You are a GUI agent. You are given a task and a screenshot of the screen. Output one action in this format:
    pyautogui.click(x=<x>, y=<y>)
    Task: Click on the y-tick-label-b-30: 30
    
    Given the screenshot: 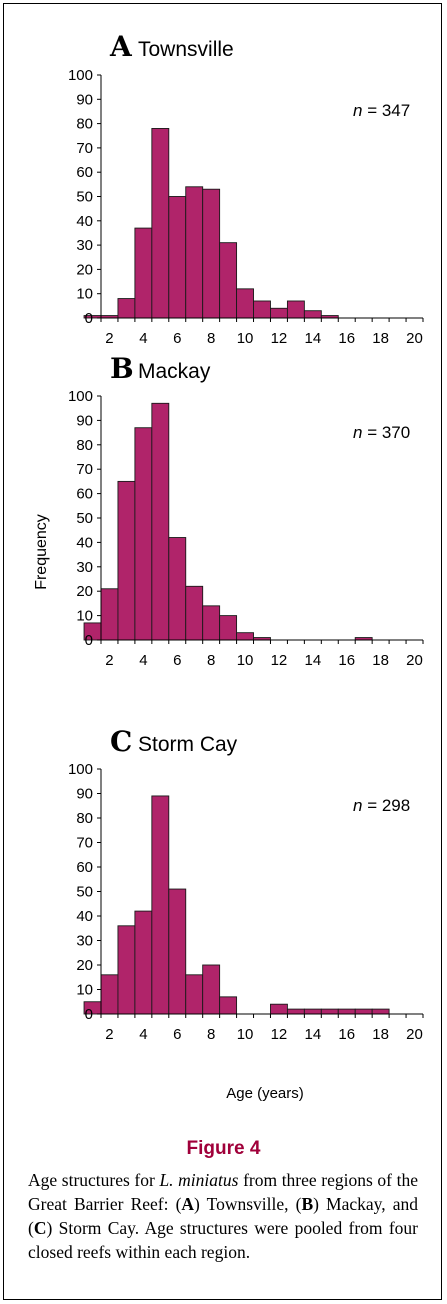 What is the action you would take?
    pyautogui.click(x=84, y=567)
    